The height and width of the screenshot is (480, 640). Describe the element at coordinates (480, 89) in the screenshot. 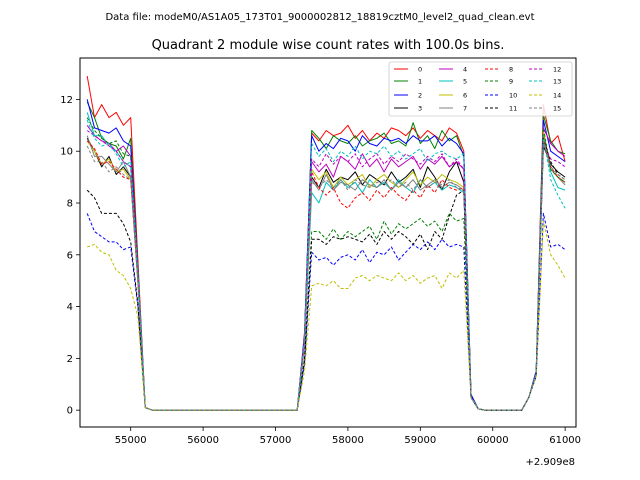

I see `legend-box` at that location.